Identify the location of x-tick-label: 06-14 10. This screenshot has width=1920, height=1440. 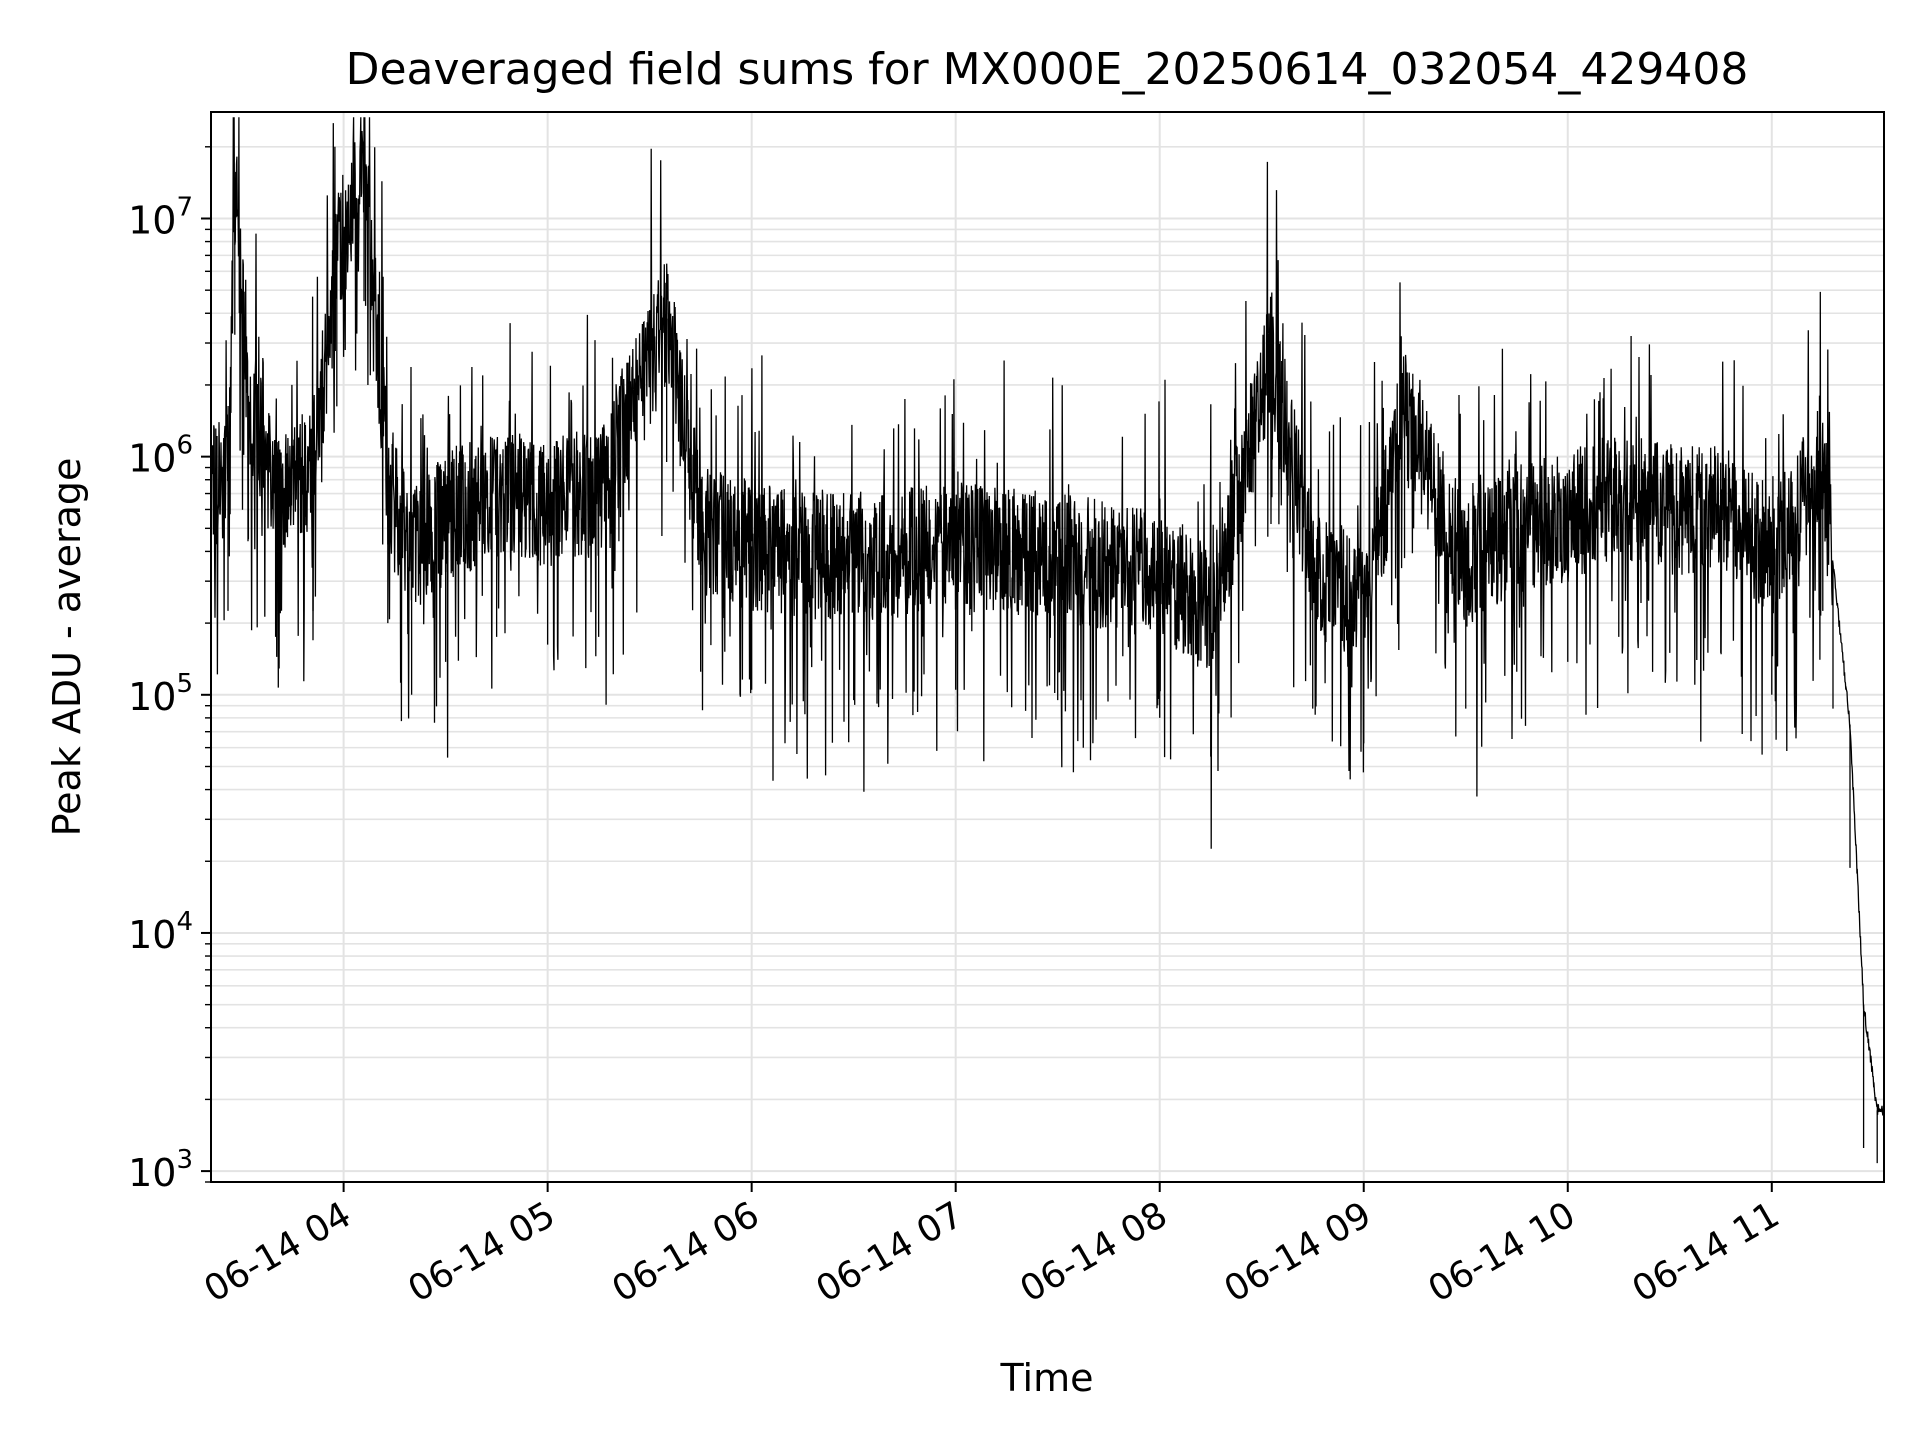
(1502, 1252).